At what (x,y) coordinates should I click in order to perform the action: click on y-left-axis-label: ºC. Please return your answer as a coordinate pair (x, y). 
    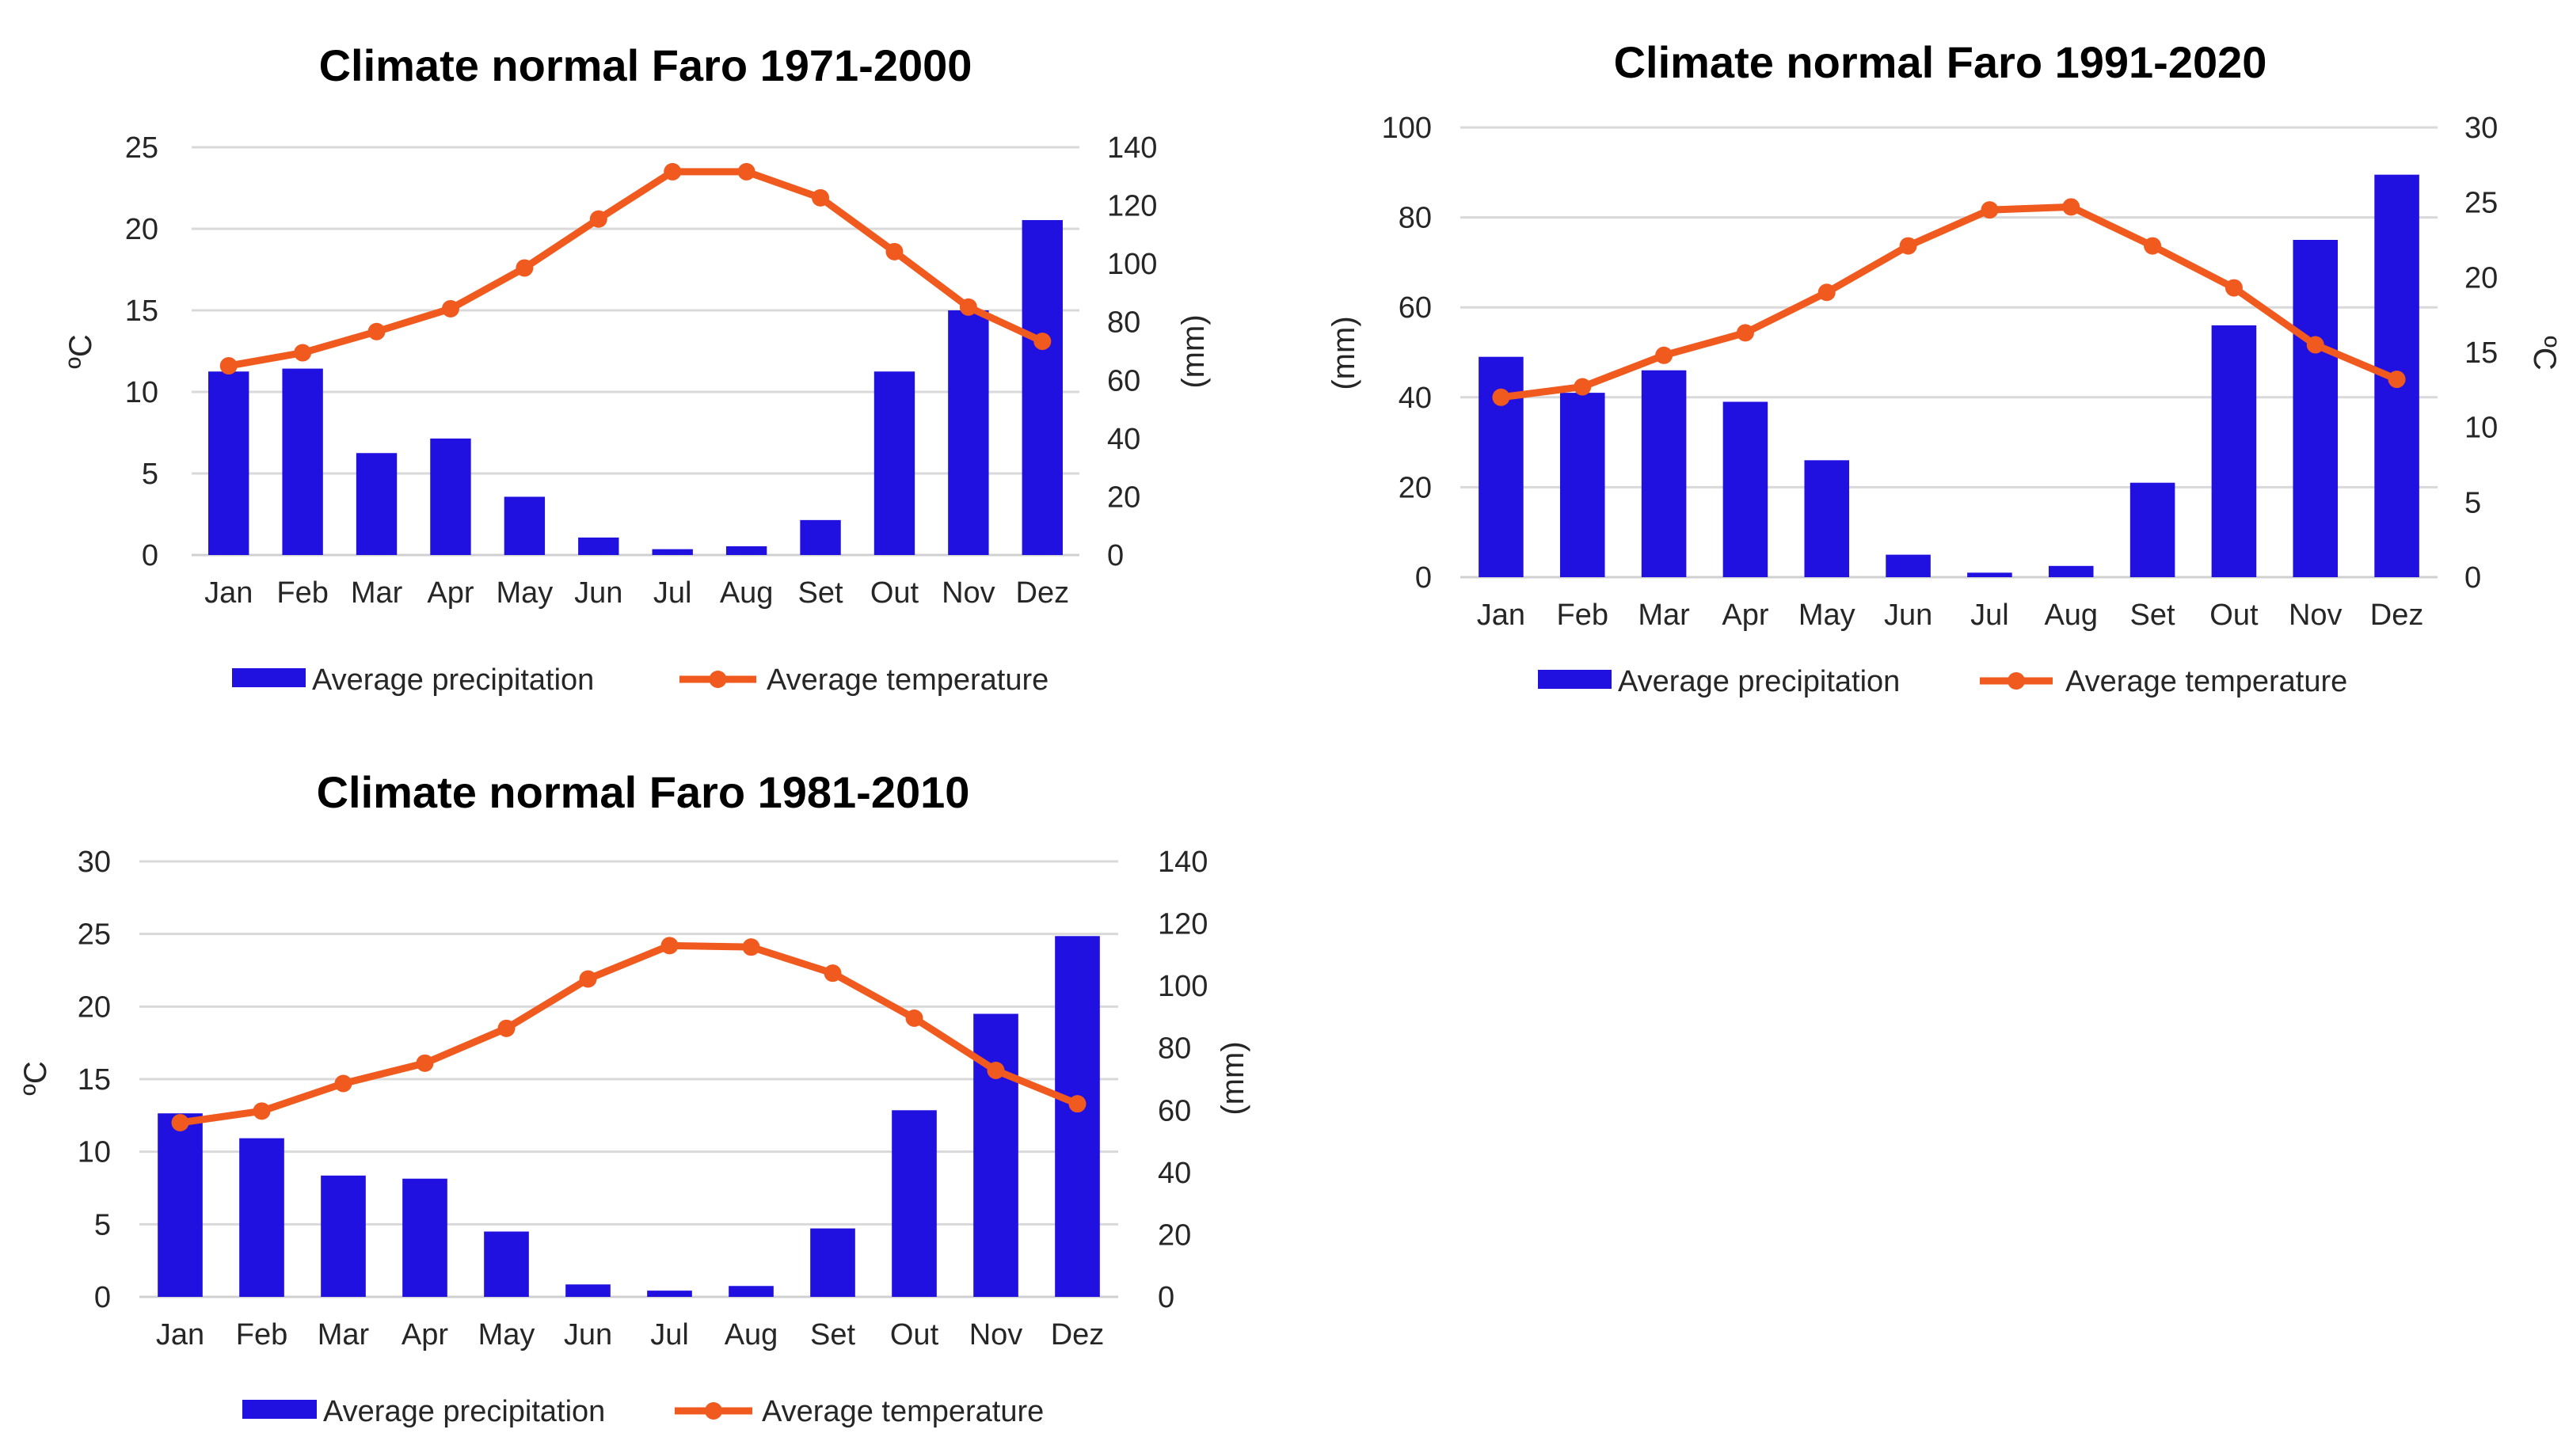
    Looking at the image, I should click on (80, 351).